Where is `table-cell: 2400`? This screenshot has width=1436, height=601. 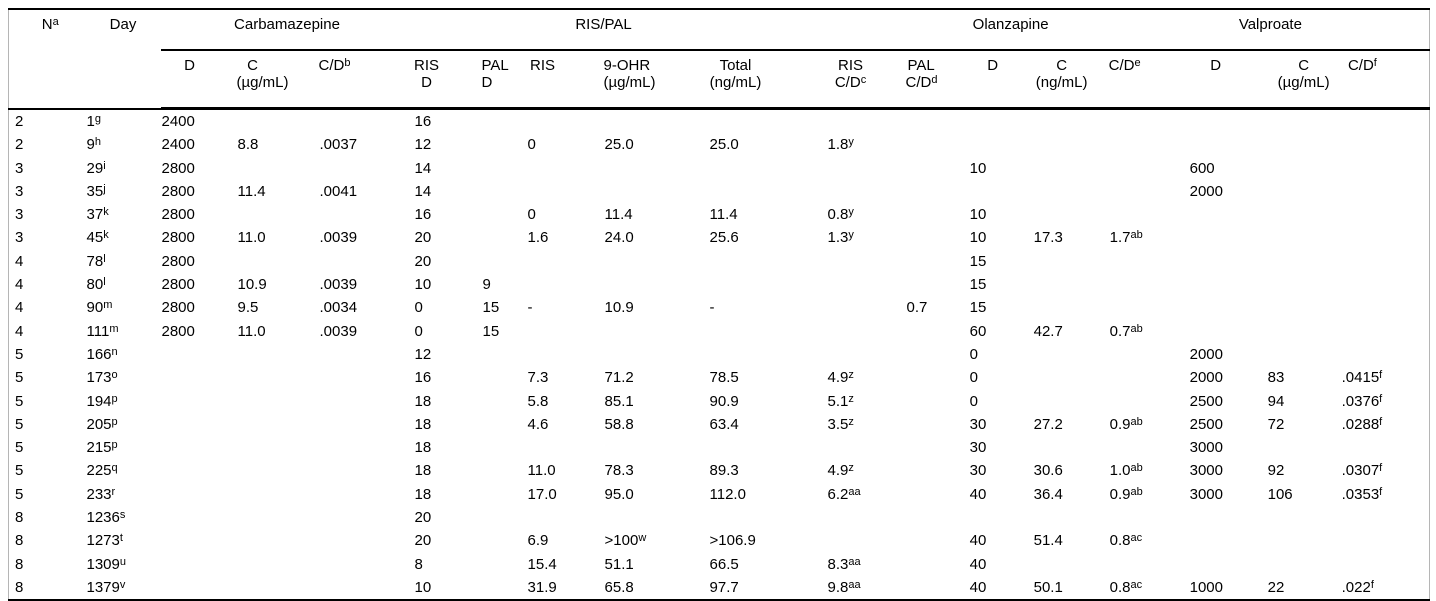 table-cell: 2400 is located at coordinates (178, 145).